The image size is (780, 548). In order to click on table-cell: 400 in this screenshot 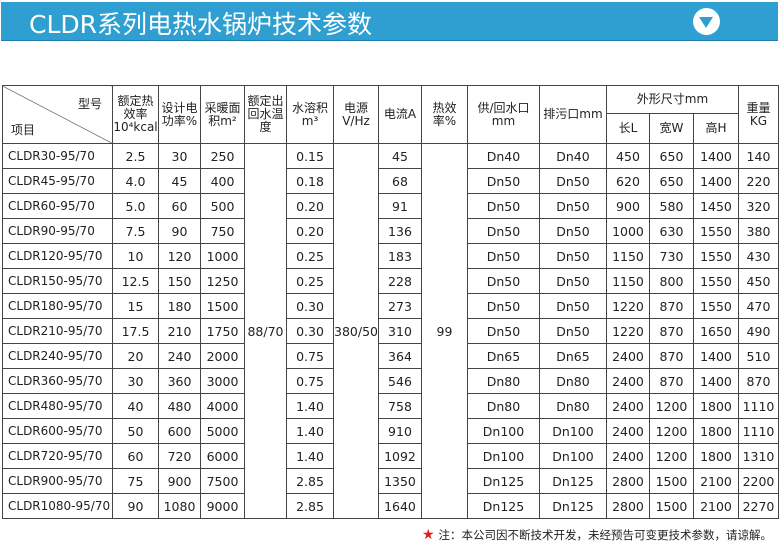, I will do `click(222, 181)`.